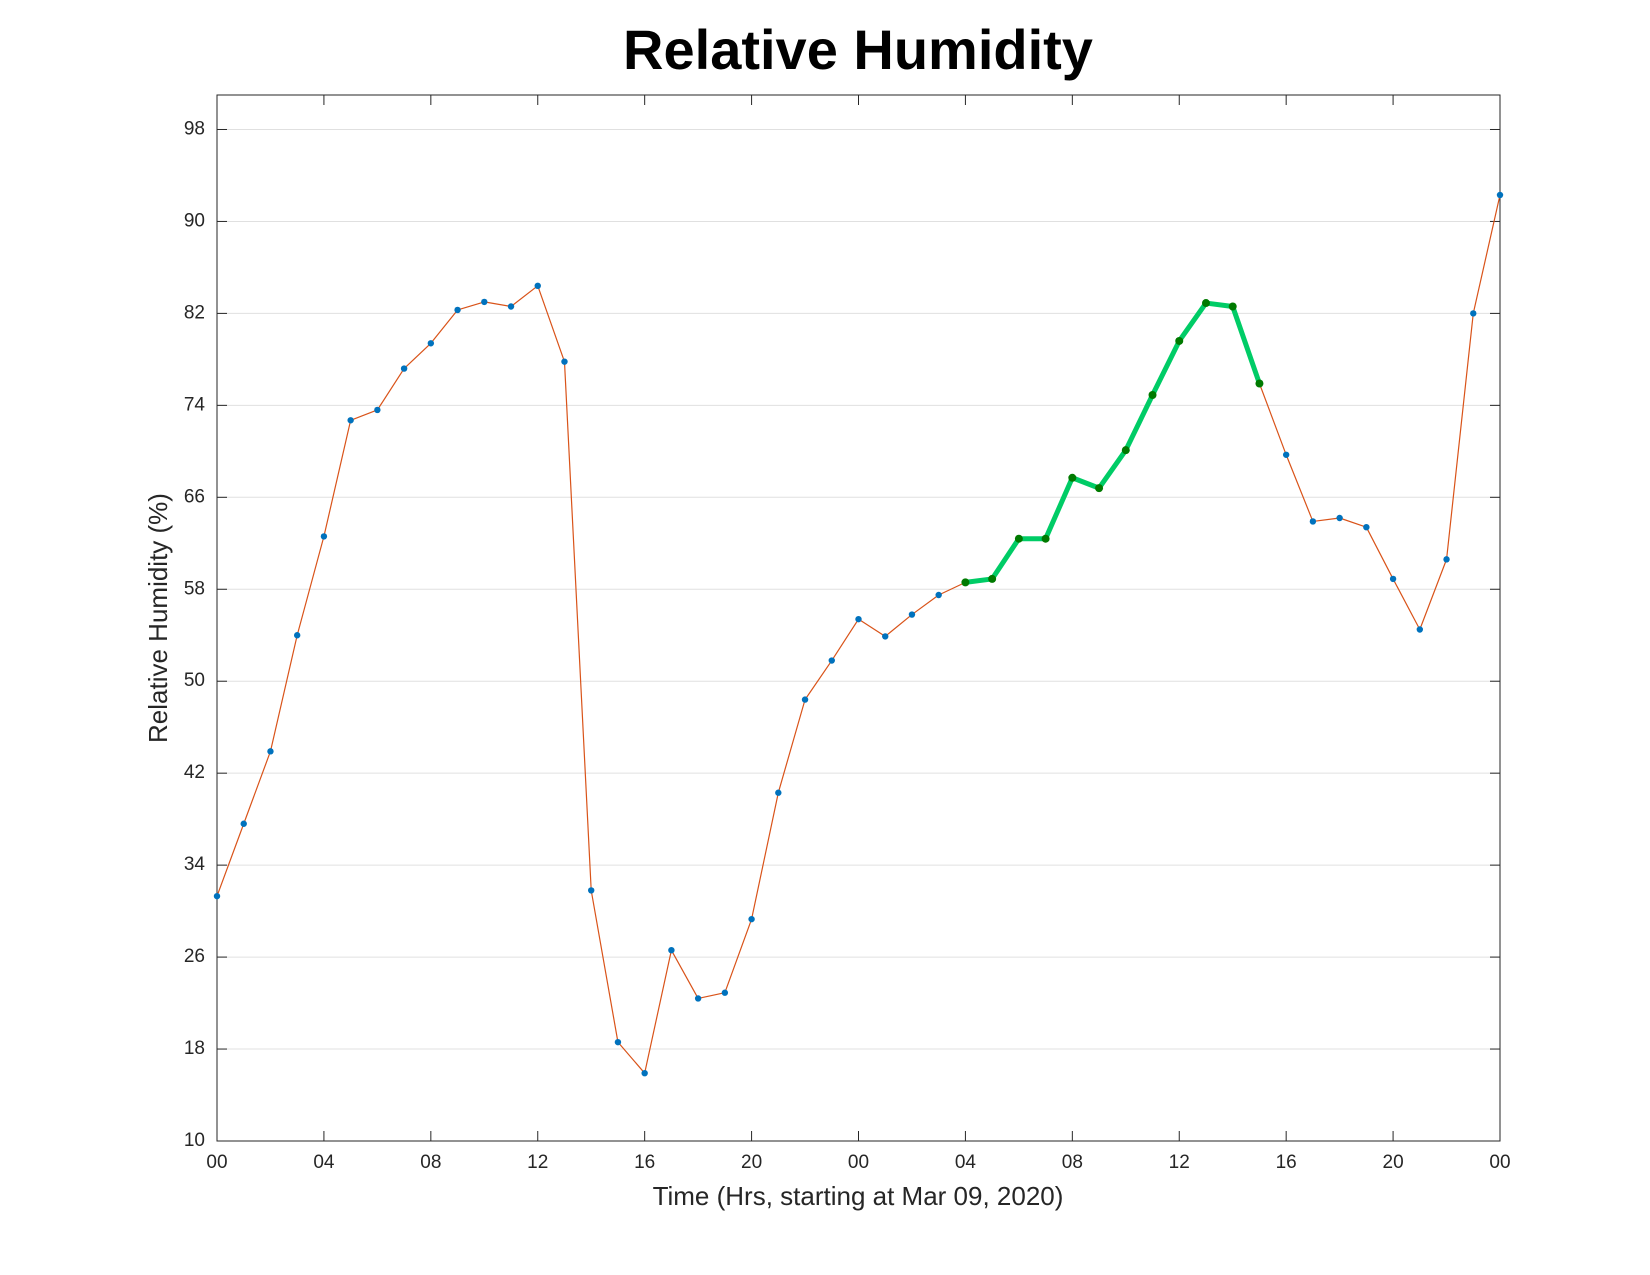 This screenshot has height=1275, width=1650. I want to click on y-tick-label: 10, so click(194, 1140).